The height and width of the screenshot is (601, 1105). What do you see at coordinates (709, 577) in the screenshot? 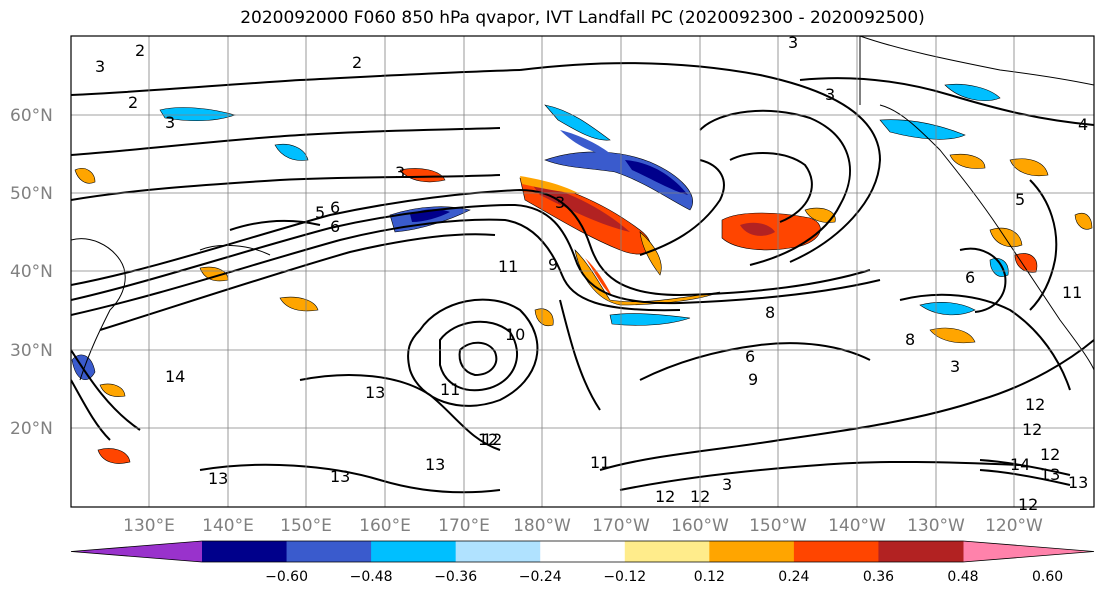
I see `colorbar-tick-label: 0.12` at bounding box center [709, 577].